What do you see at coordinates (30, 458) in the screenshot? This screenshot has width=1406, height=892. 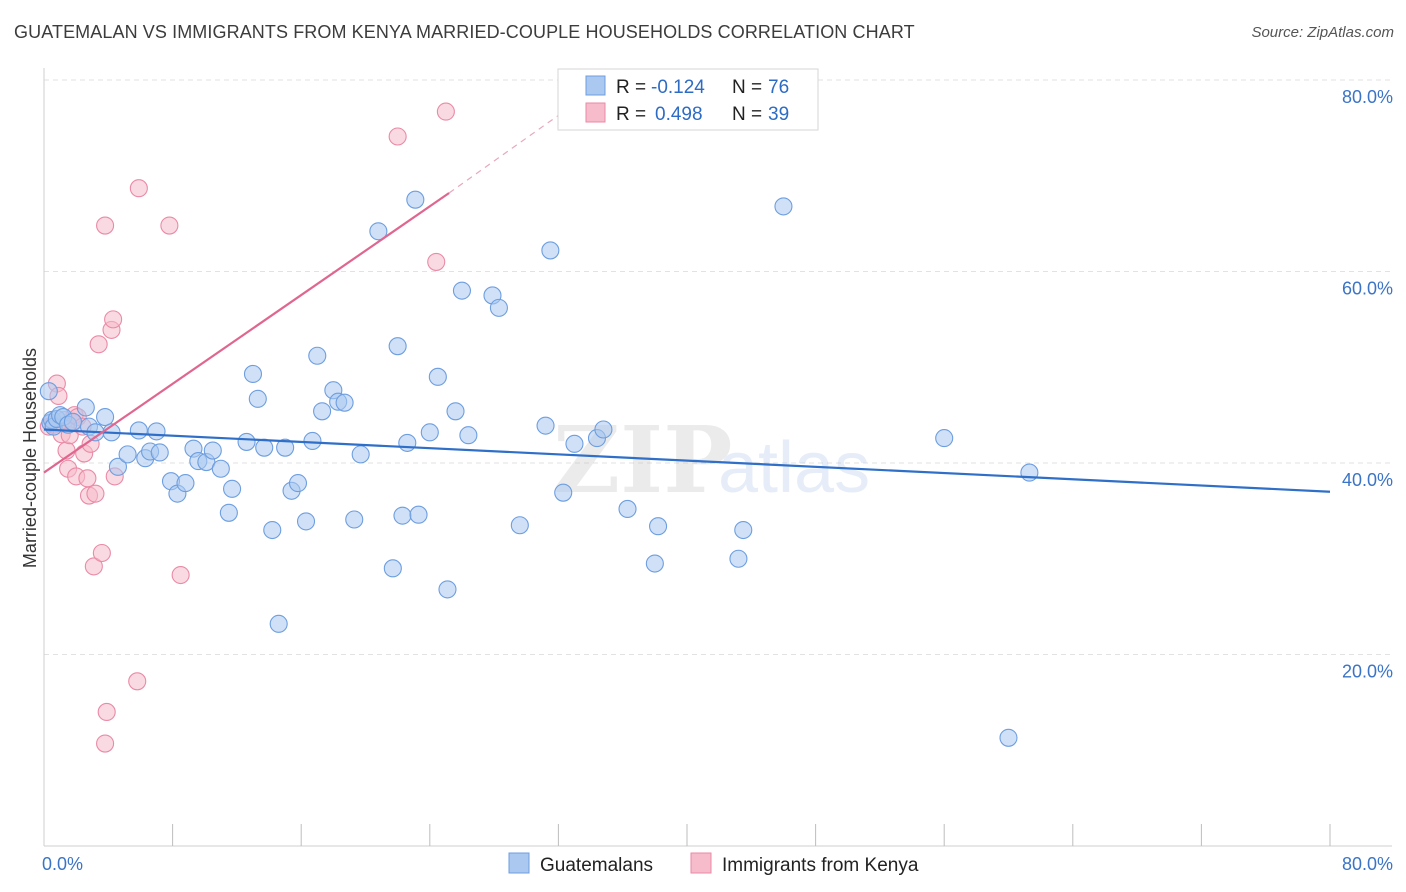 I see `y-axis-label: Married-couple Households` at bounding box center [30, 458].